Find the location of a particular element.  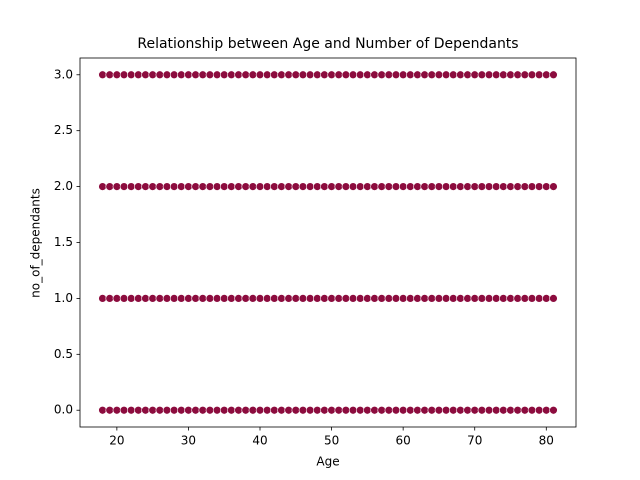

x-tick-label: 60 is located at coordinates (403, 441).